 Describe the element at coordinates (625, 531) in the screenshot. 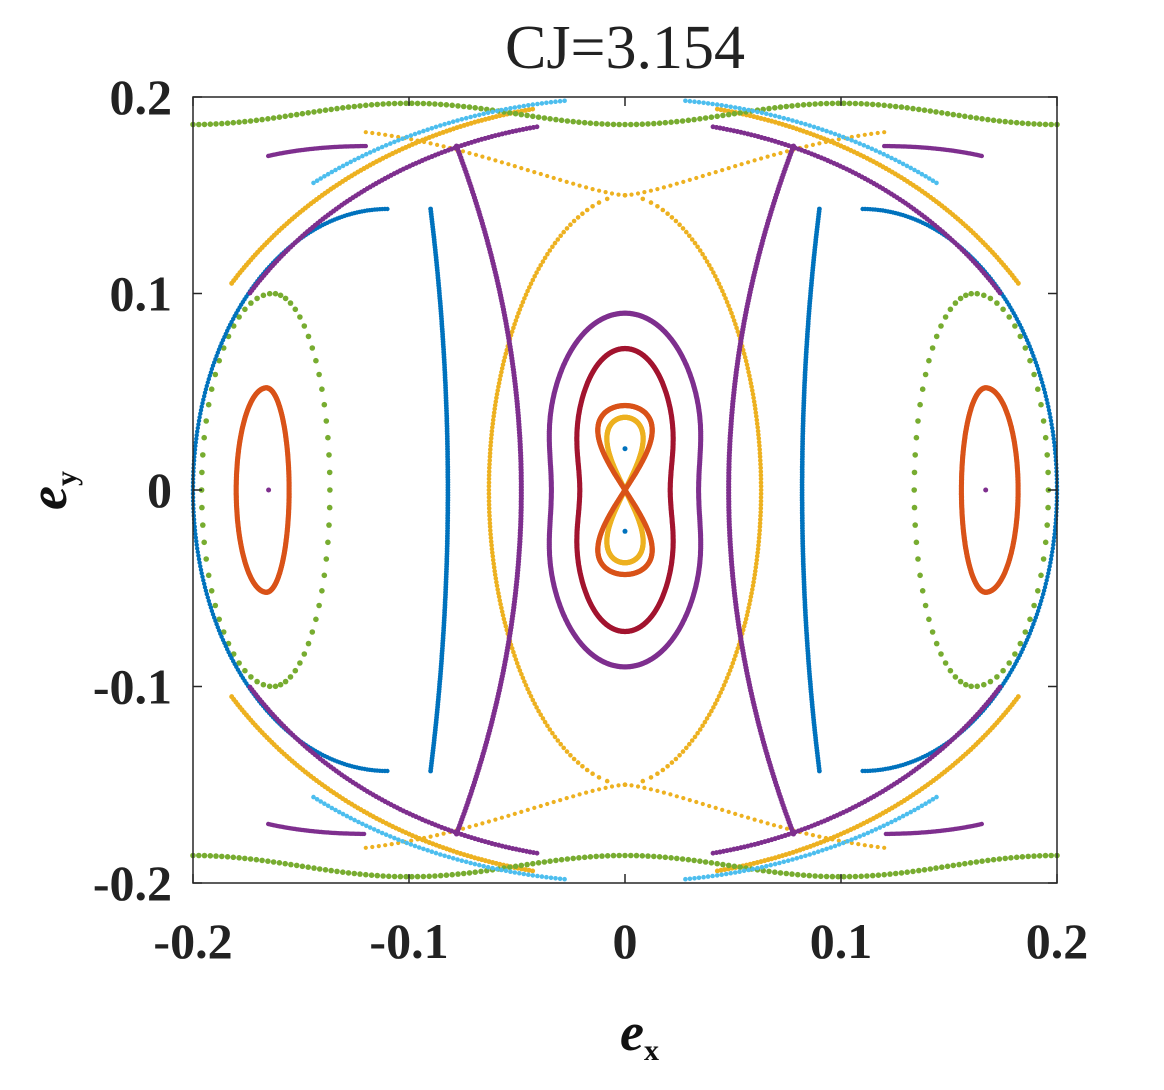

I see `series-0-fixed_points-point` at that location.